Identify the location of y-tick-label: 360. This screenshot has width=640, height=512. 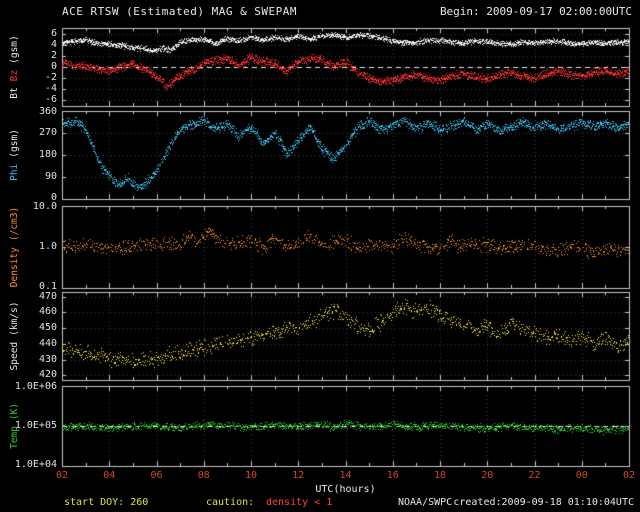
(47, 111).